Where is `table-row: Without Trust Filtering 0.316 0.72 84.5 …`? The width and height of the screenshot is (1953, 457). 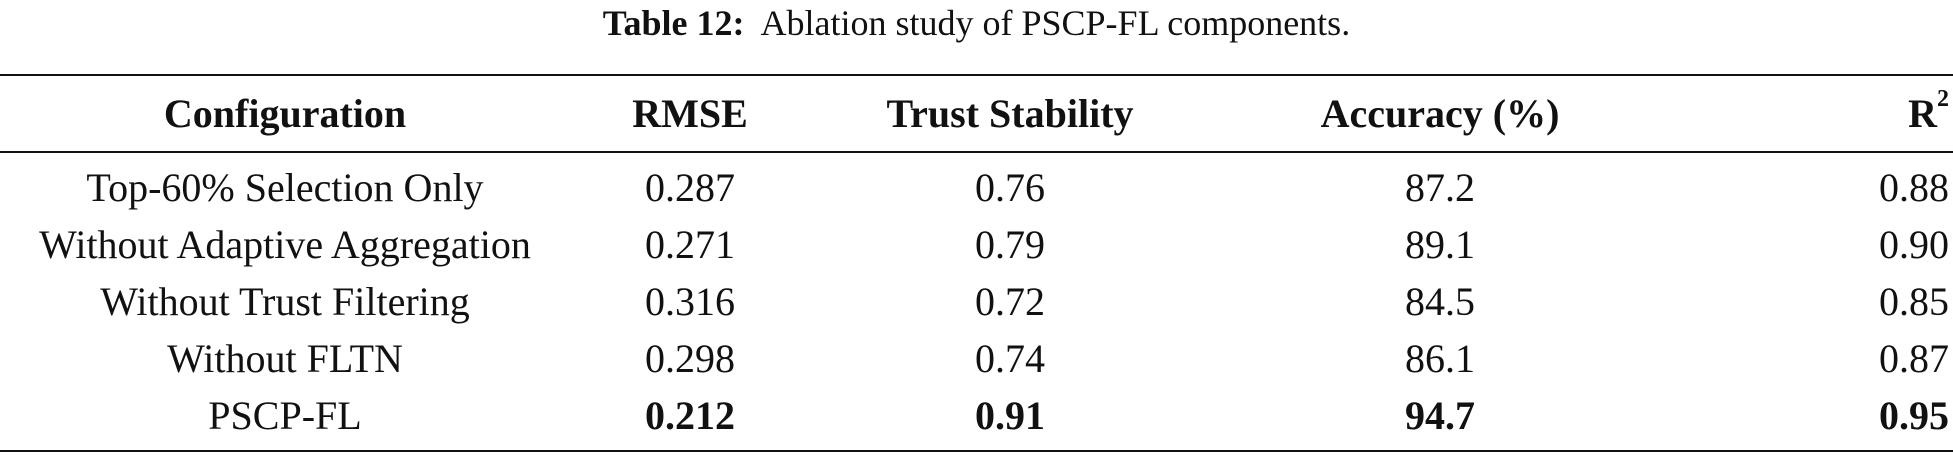 table-row: Without Trust Filtering 0.316 0.72 84.5 … is located at coordinates (976, 301).